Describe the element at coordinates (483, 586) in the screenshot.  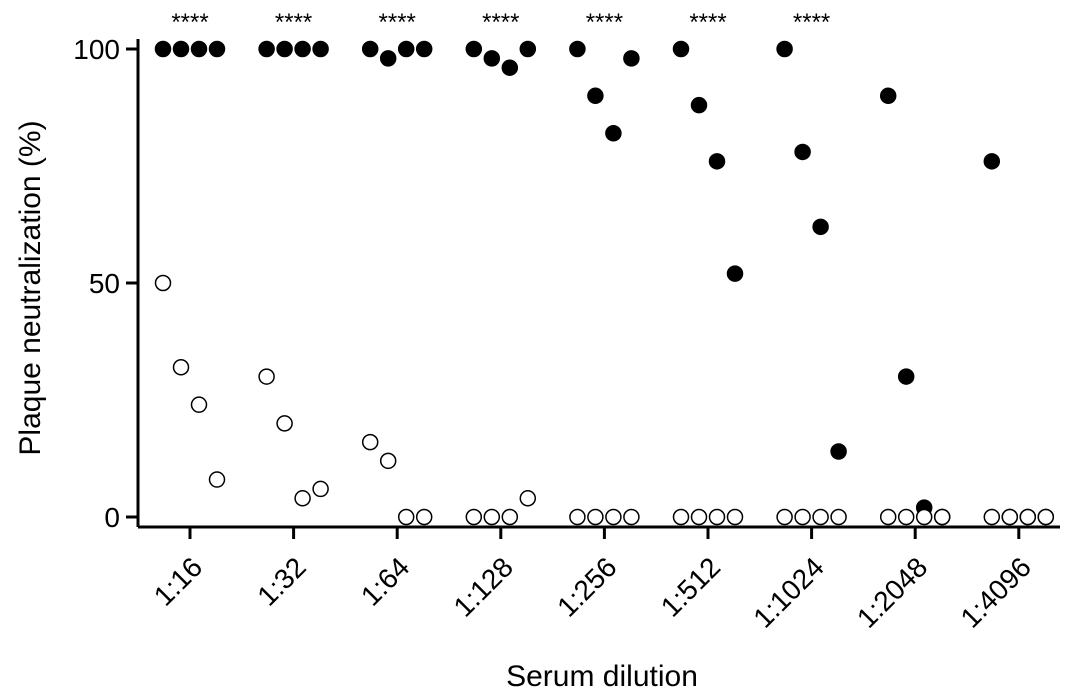
I see `x-tick-label: 1:128` at that location.